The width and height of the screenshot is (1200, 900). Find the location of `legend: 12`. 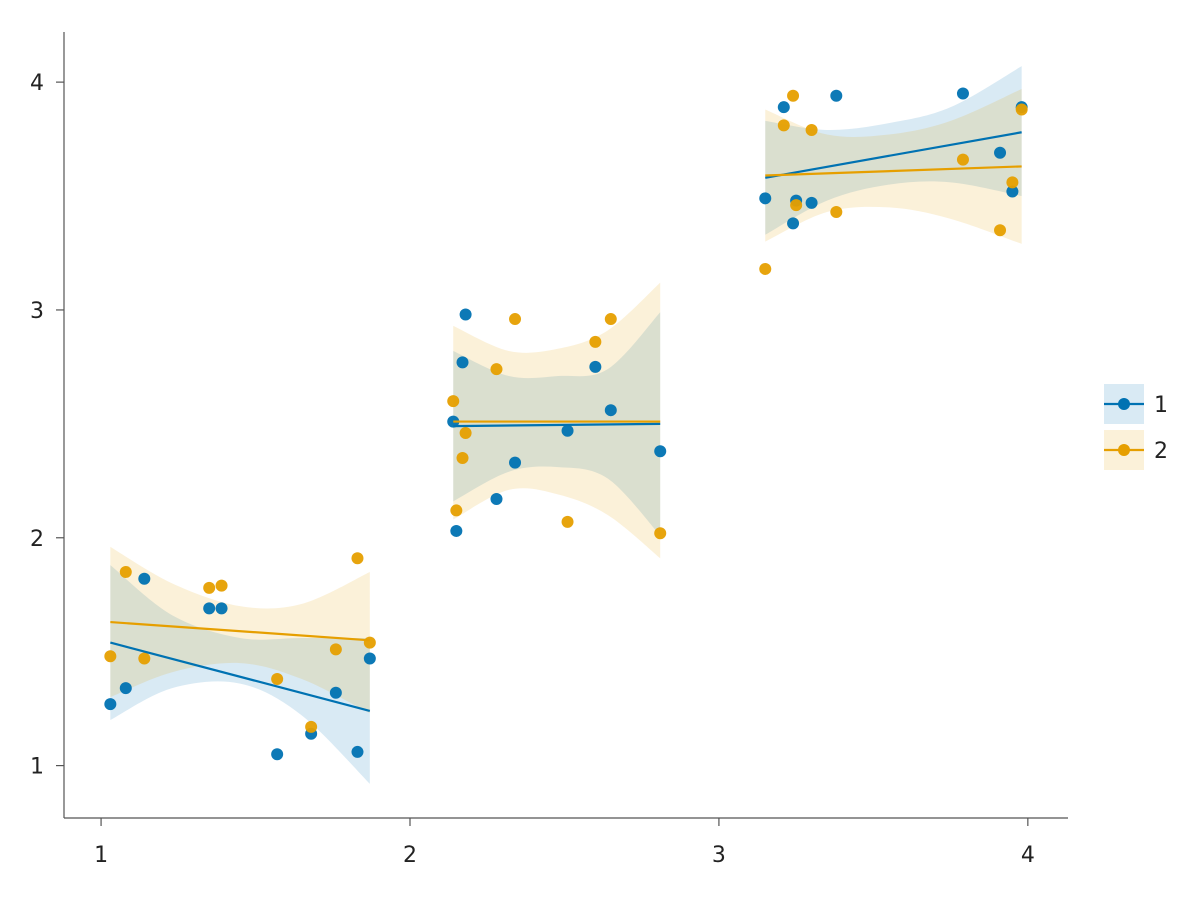

legend: 12 is located at coordinates (1136, 427).